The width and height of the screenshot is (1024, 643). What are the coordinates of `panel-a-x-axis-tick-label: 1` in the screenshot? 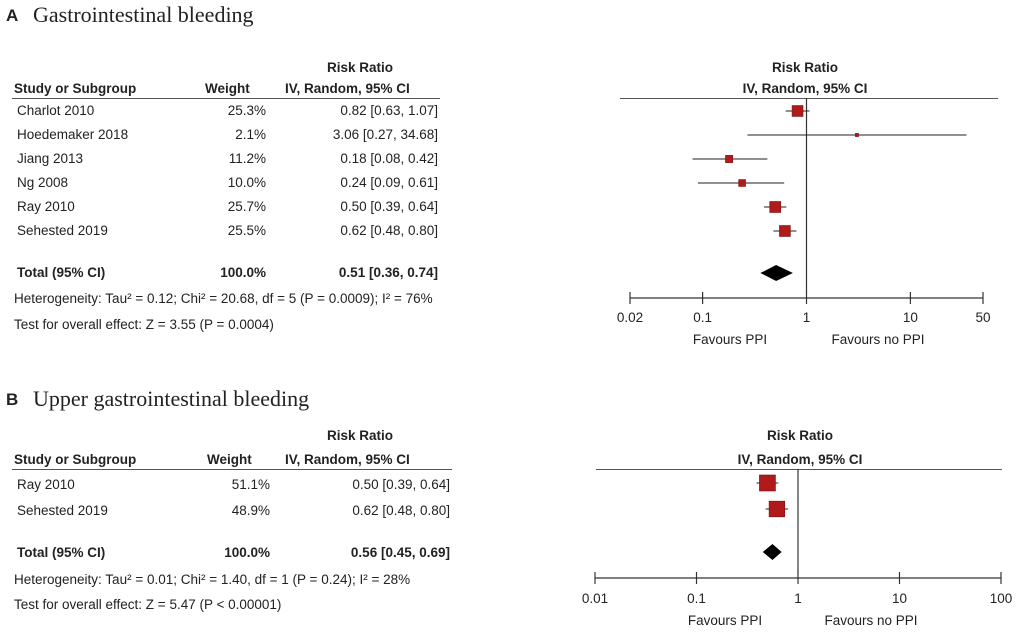 It's located at (807, 317).